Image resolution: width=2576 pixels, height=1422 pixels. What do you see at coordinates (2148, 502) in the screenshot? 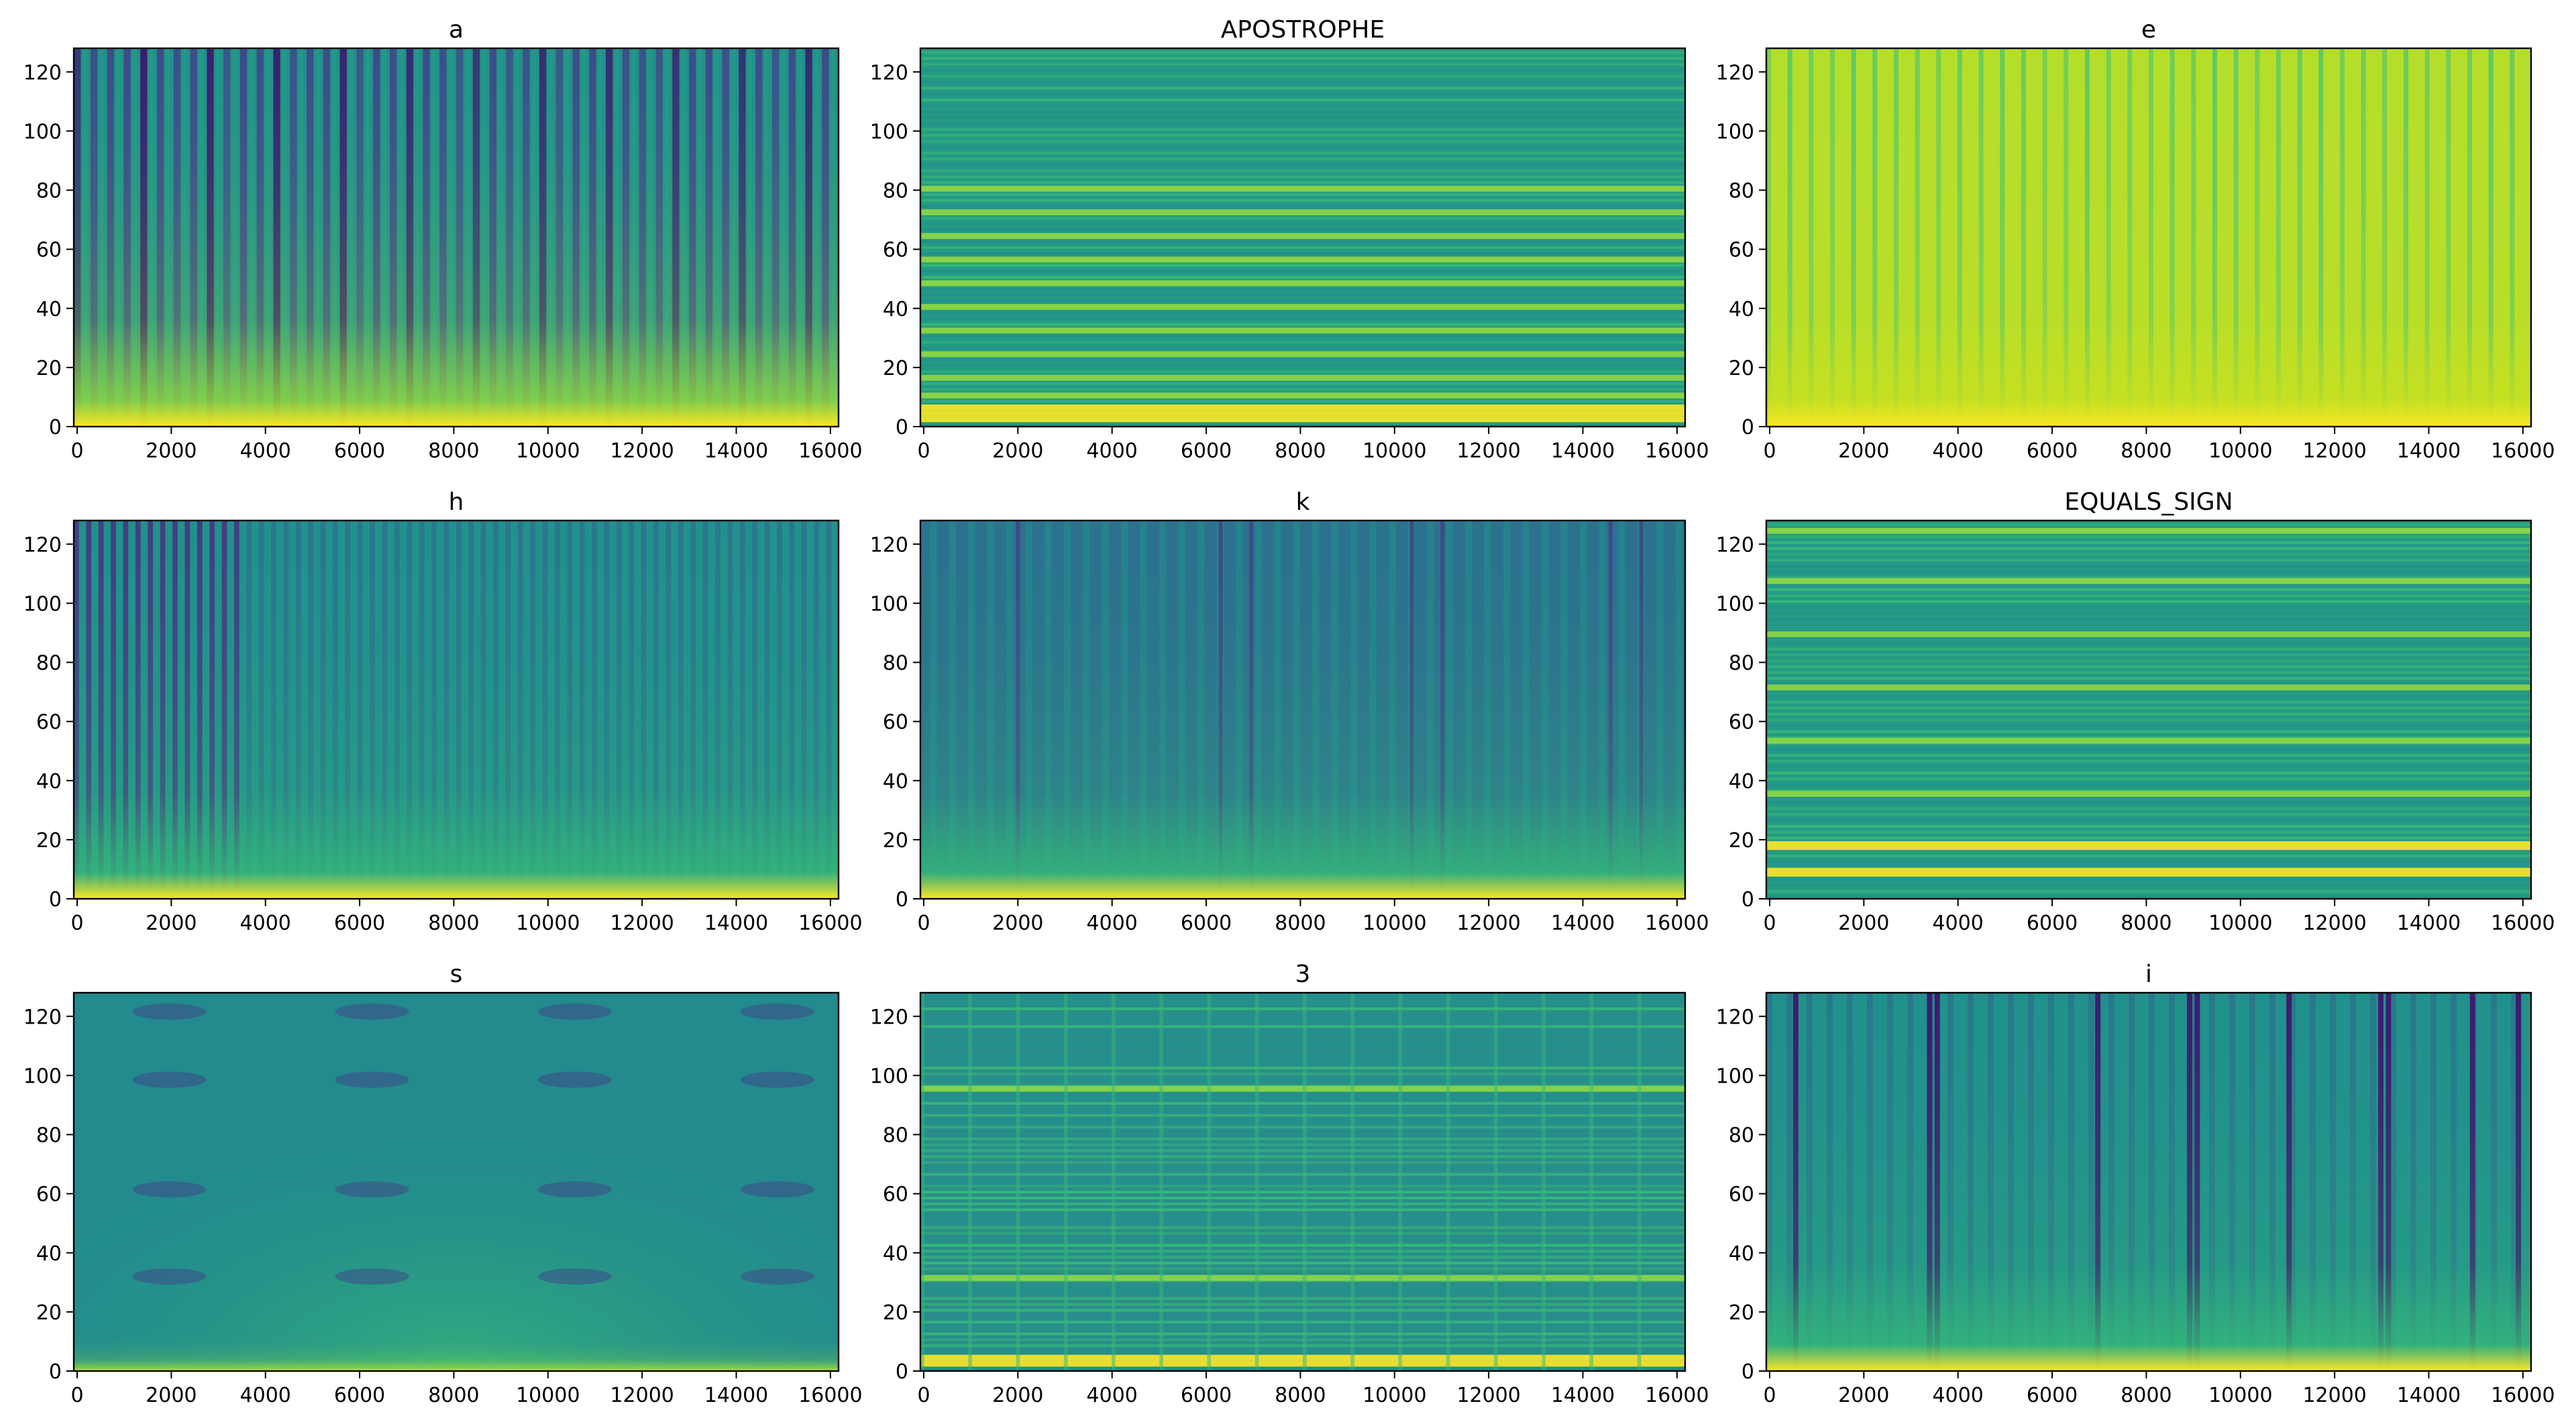
I see `chart-title: EQUALS_SIGN` at bounding box center [2148, 502].